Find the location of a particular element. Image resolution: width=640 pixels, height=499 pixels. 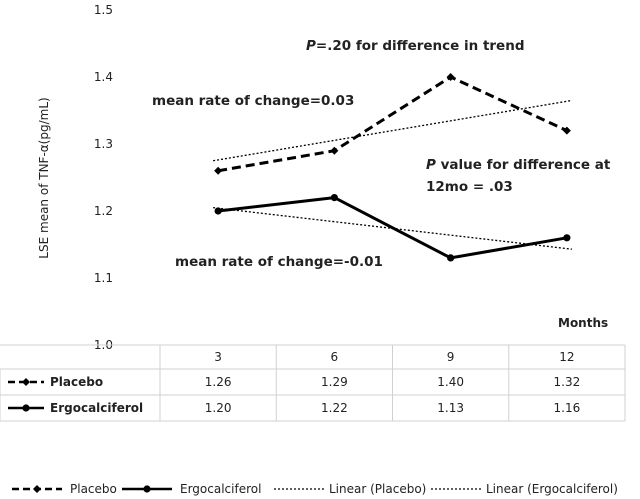

trend-p-annotation: P=.20 for difference in trend is located at coordinates (415, 46).